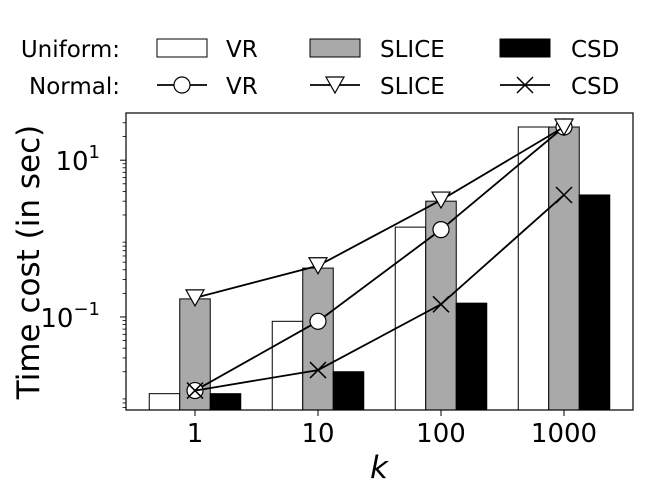 The height and width of the screenshot is (500, 650). I want to click on legend-label-line-vr: VR, so click(242, 87).